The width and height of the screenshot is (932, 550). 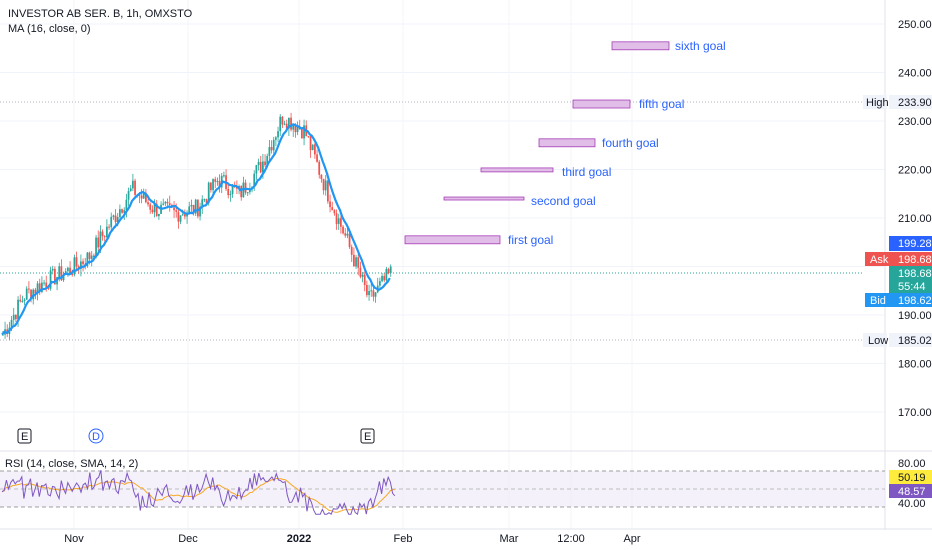 I want to click on rsi-indicator-label: RSI (14, close, SMA, 14, 2), so click(x=71, y=464).